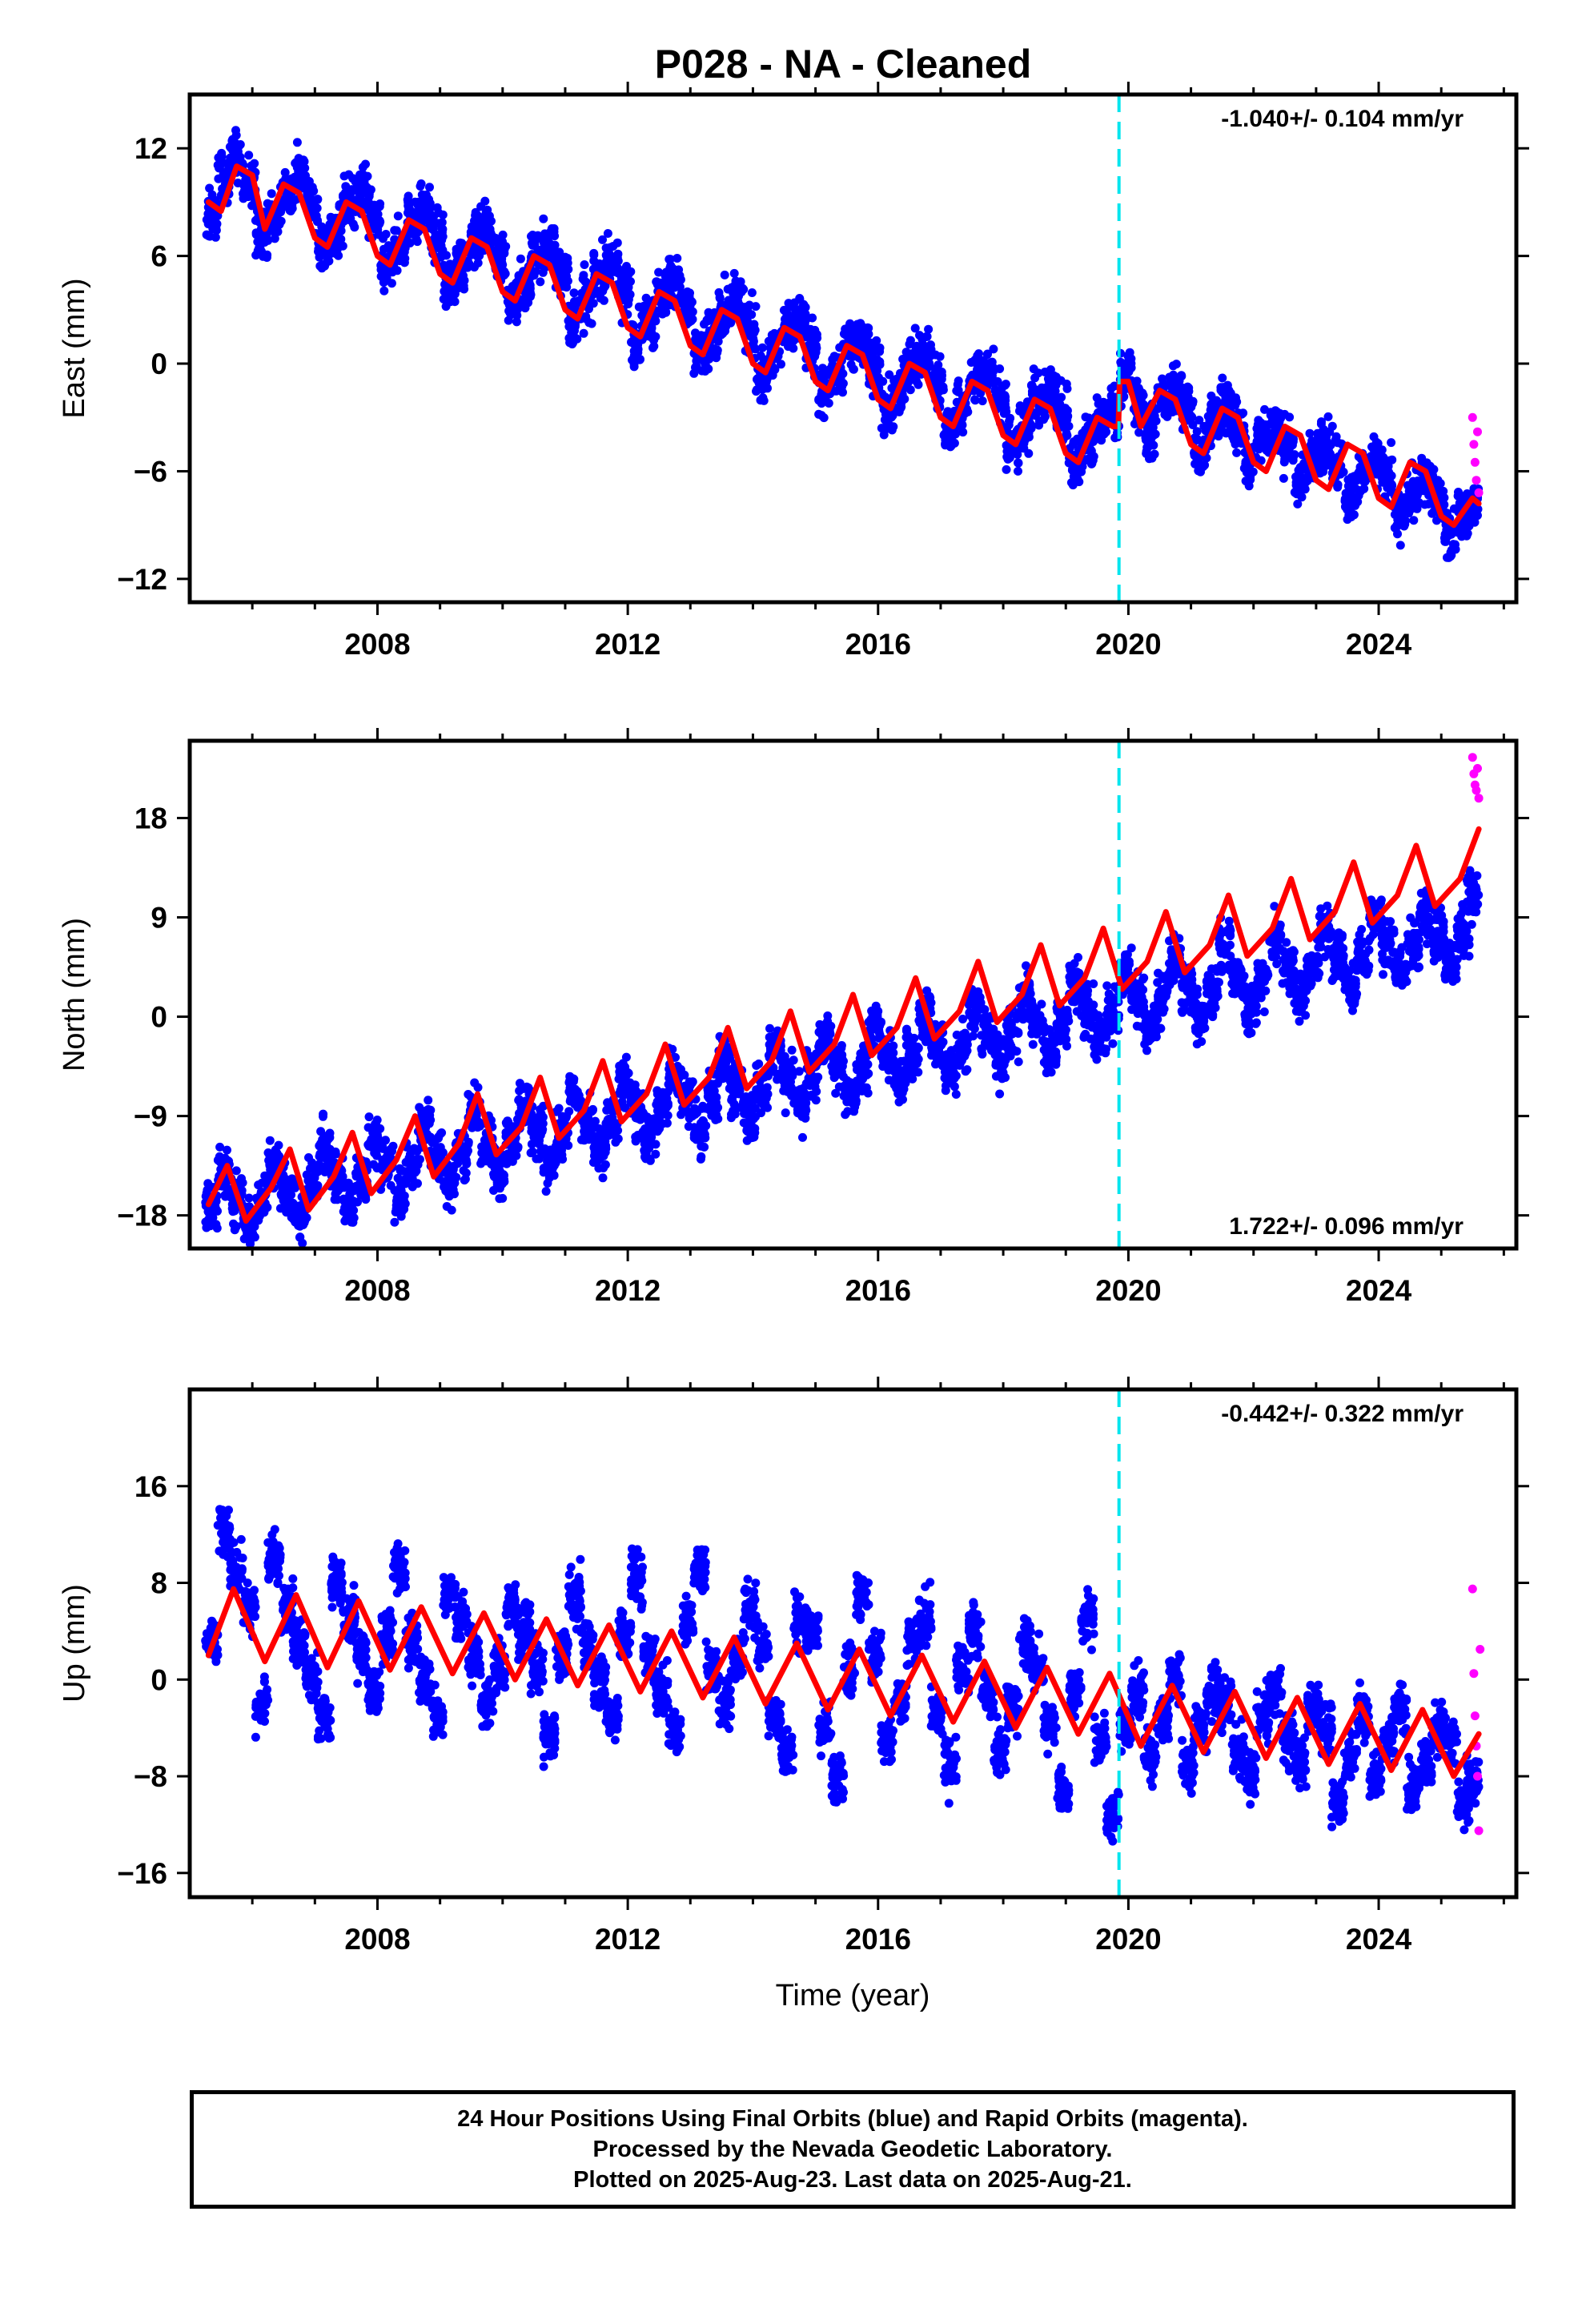 Image resolution: width=1582 pixels, height=2324 pixels. I want to click on y-tick-label: 6, so click(159, 256).